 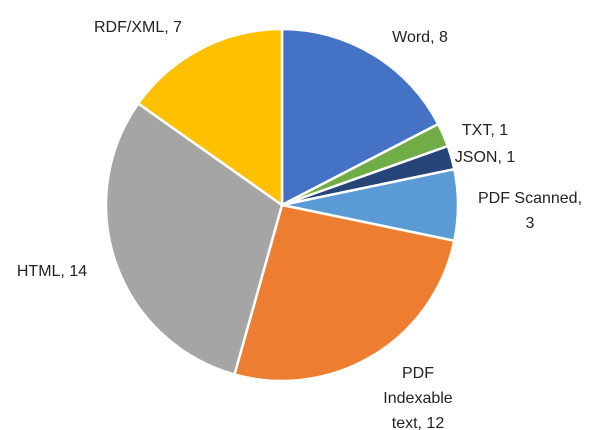 I want to click on label-line: PDF Scanned,, so click(x=530, y=198).